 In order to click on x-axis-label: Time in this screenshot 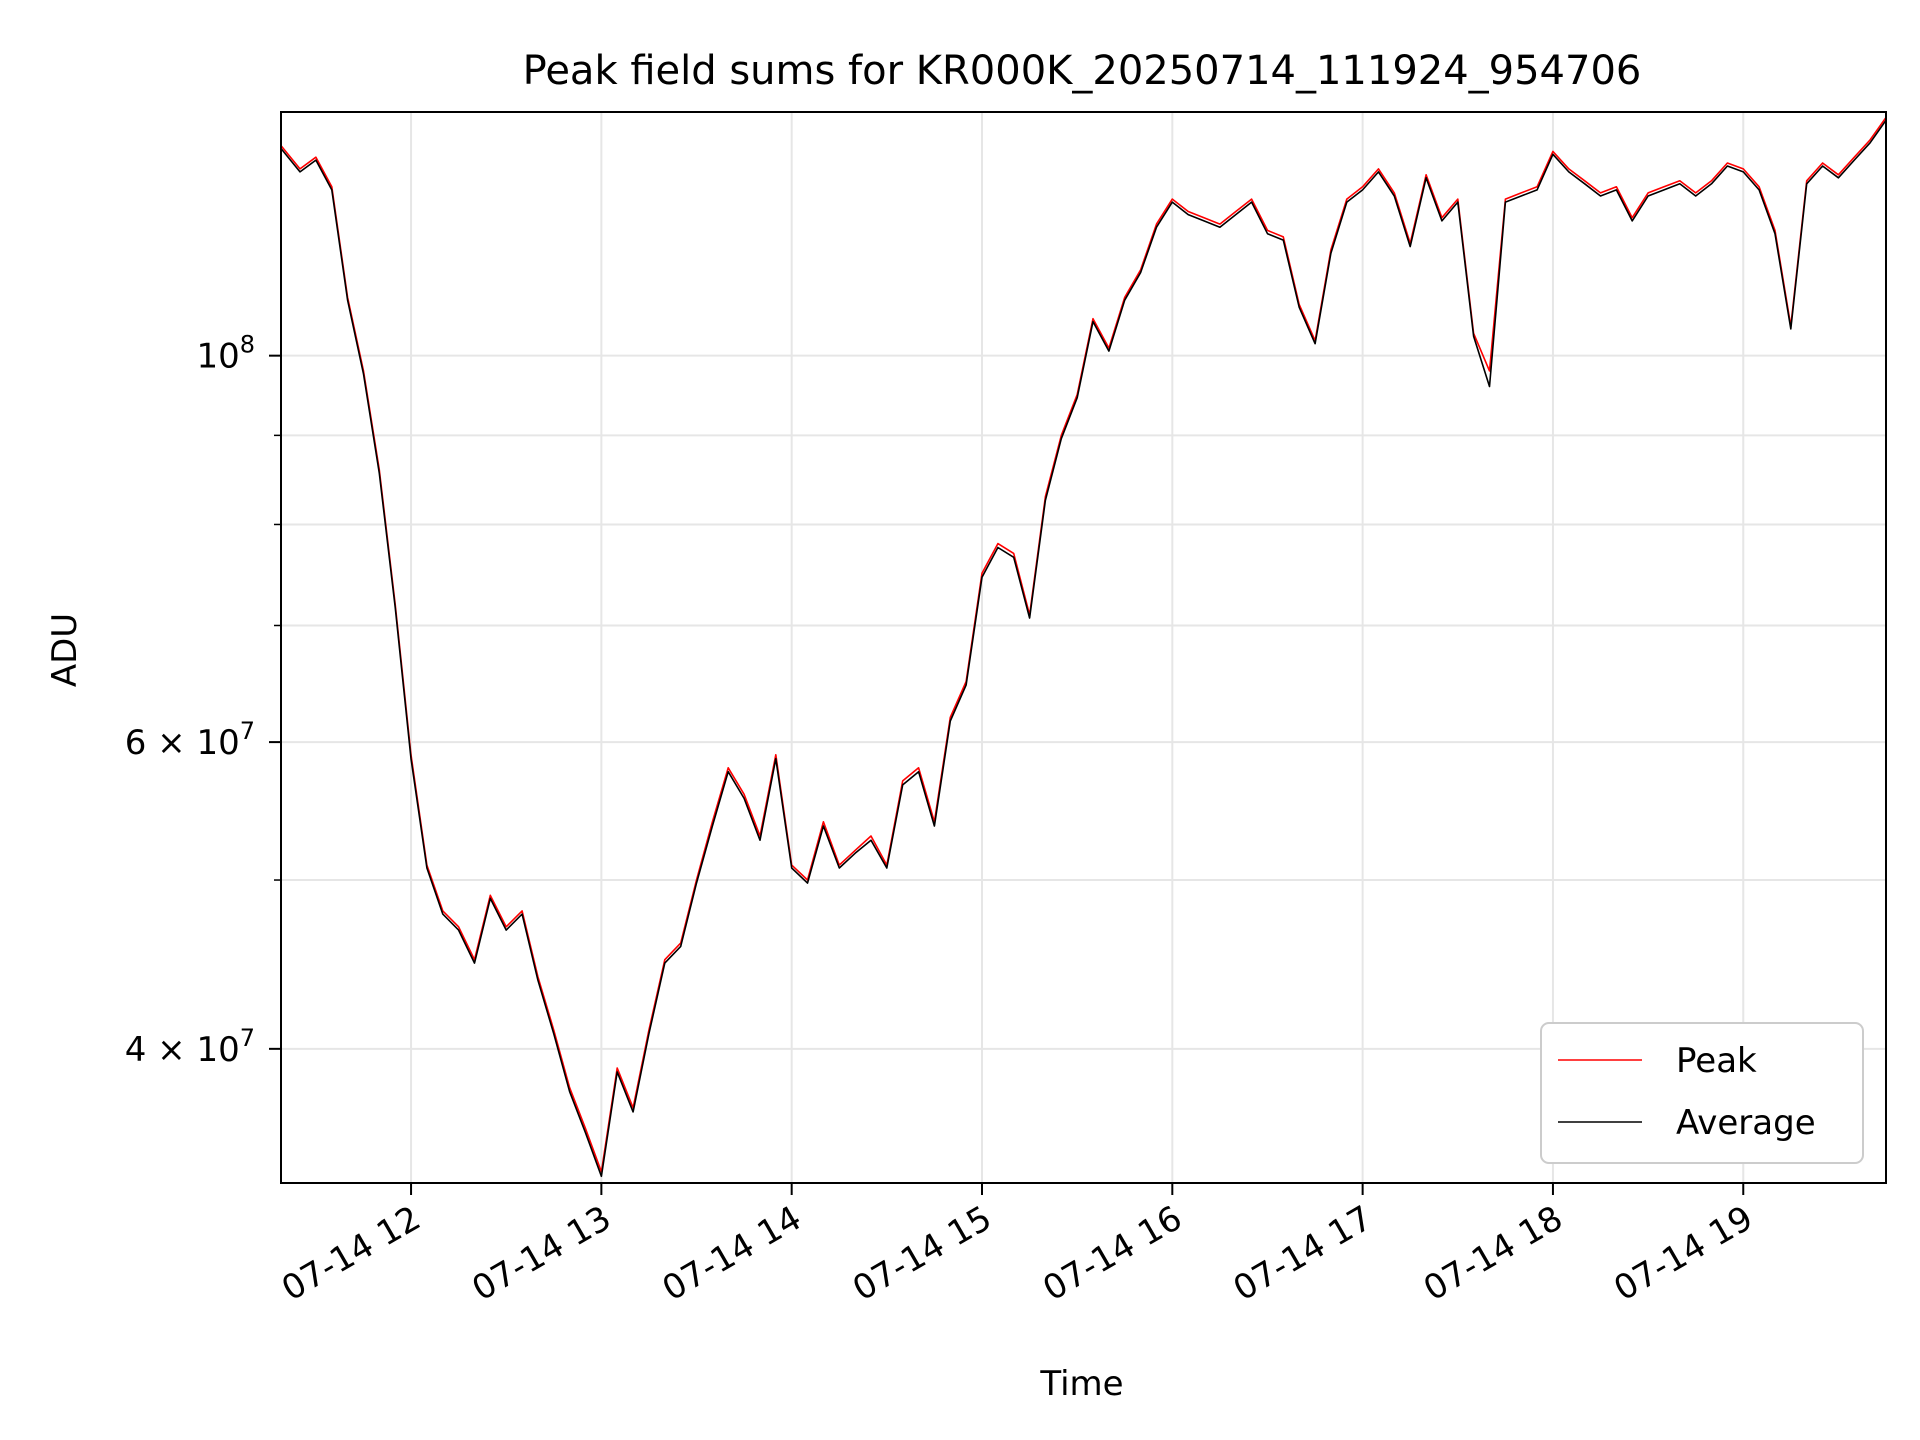, I will do `click(1081, 1384)`.